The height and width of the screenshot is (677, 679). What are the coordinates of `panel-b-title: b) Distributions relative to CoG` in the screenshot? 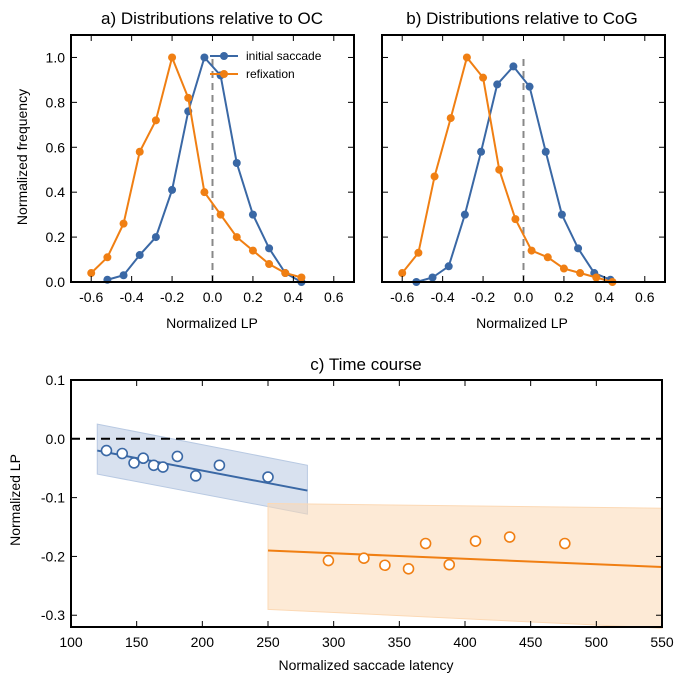 It's located at (521, 18).